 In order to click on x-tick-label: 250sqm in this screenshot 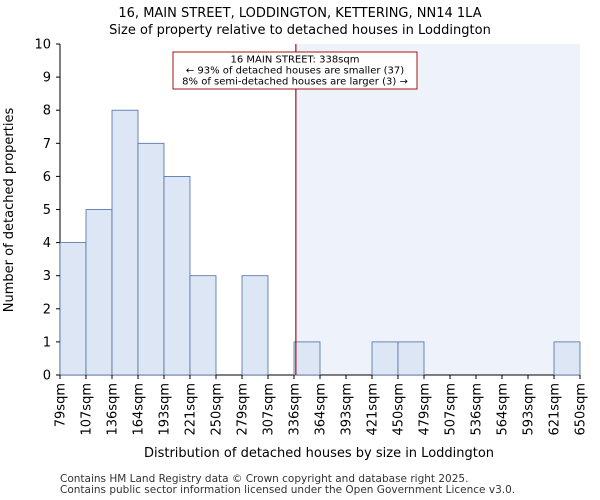, I will do `click(217, 409)`.